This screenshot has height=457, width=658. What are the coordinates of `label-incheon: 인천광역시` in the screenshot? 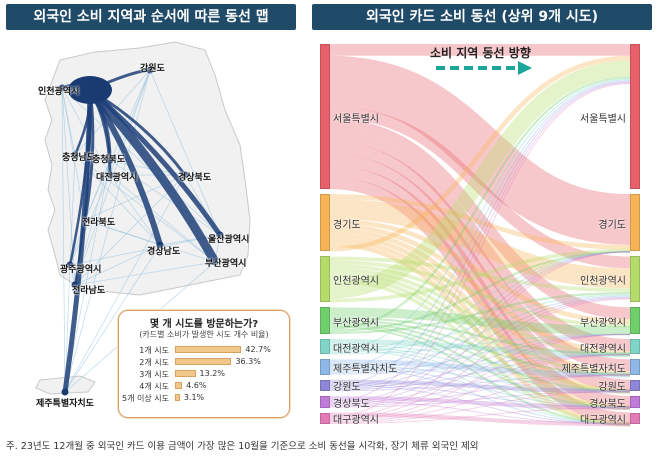 It's located at (59, 92).